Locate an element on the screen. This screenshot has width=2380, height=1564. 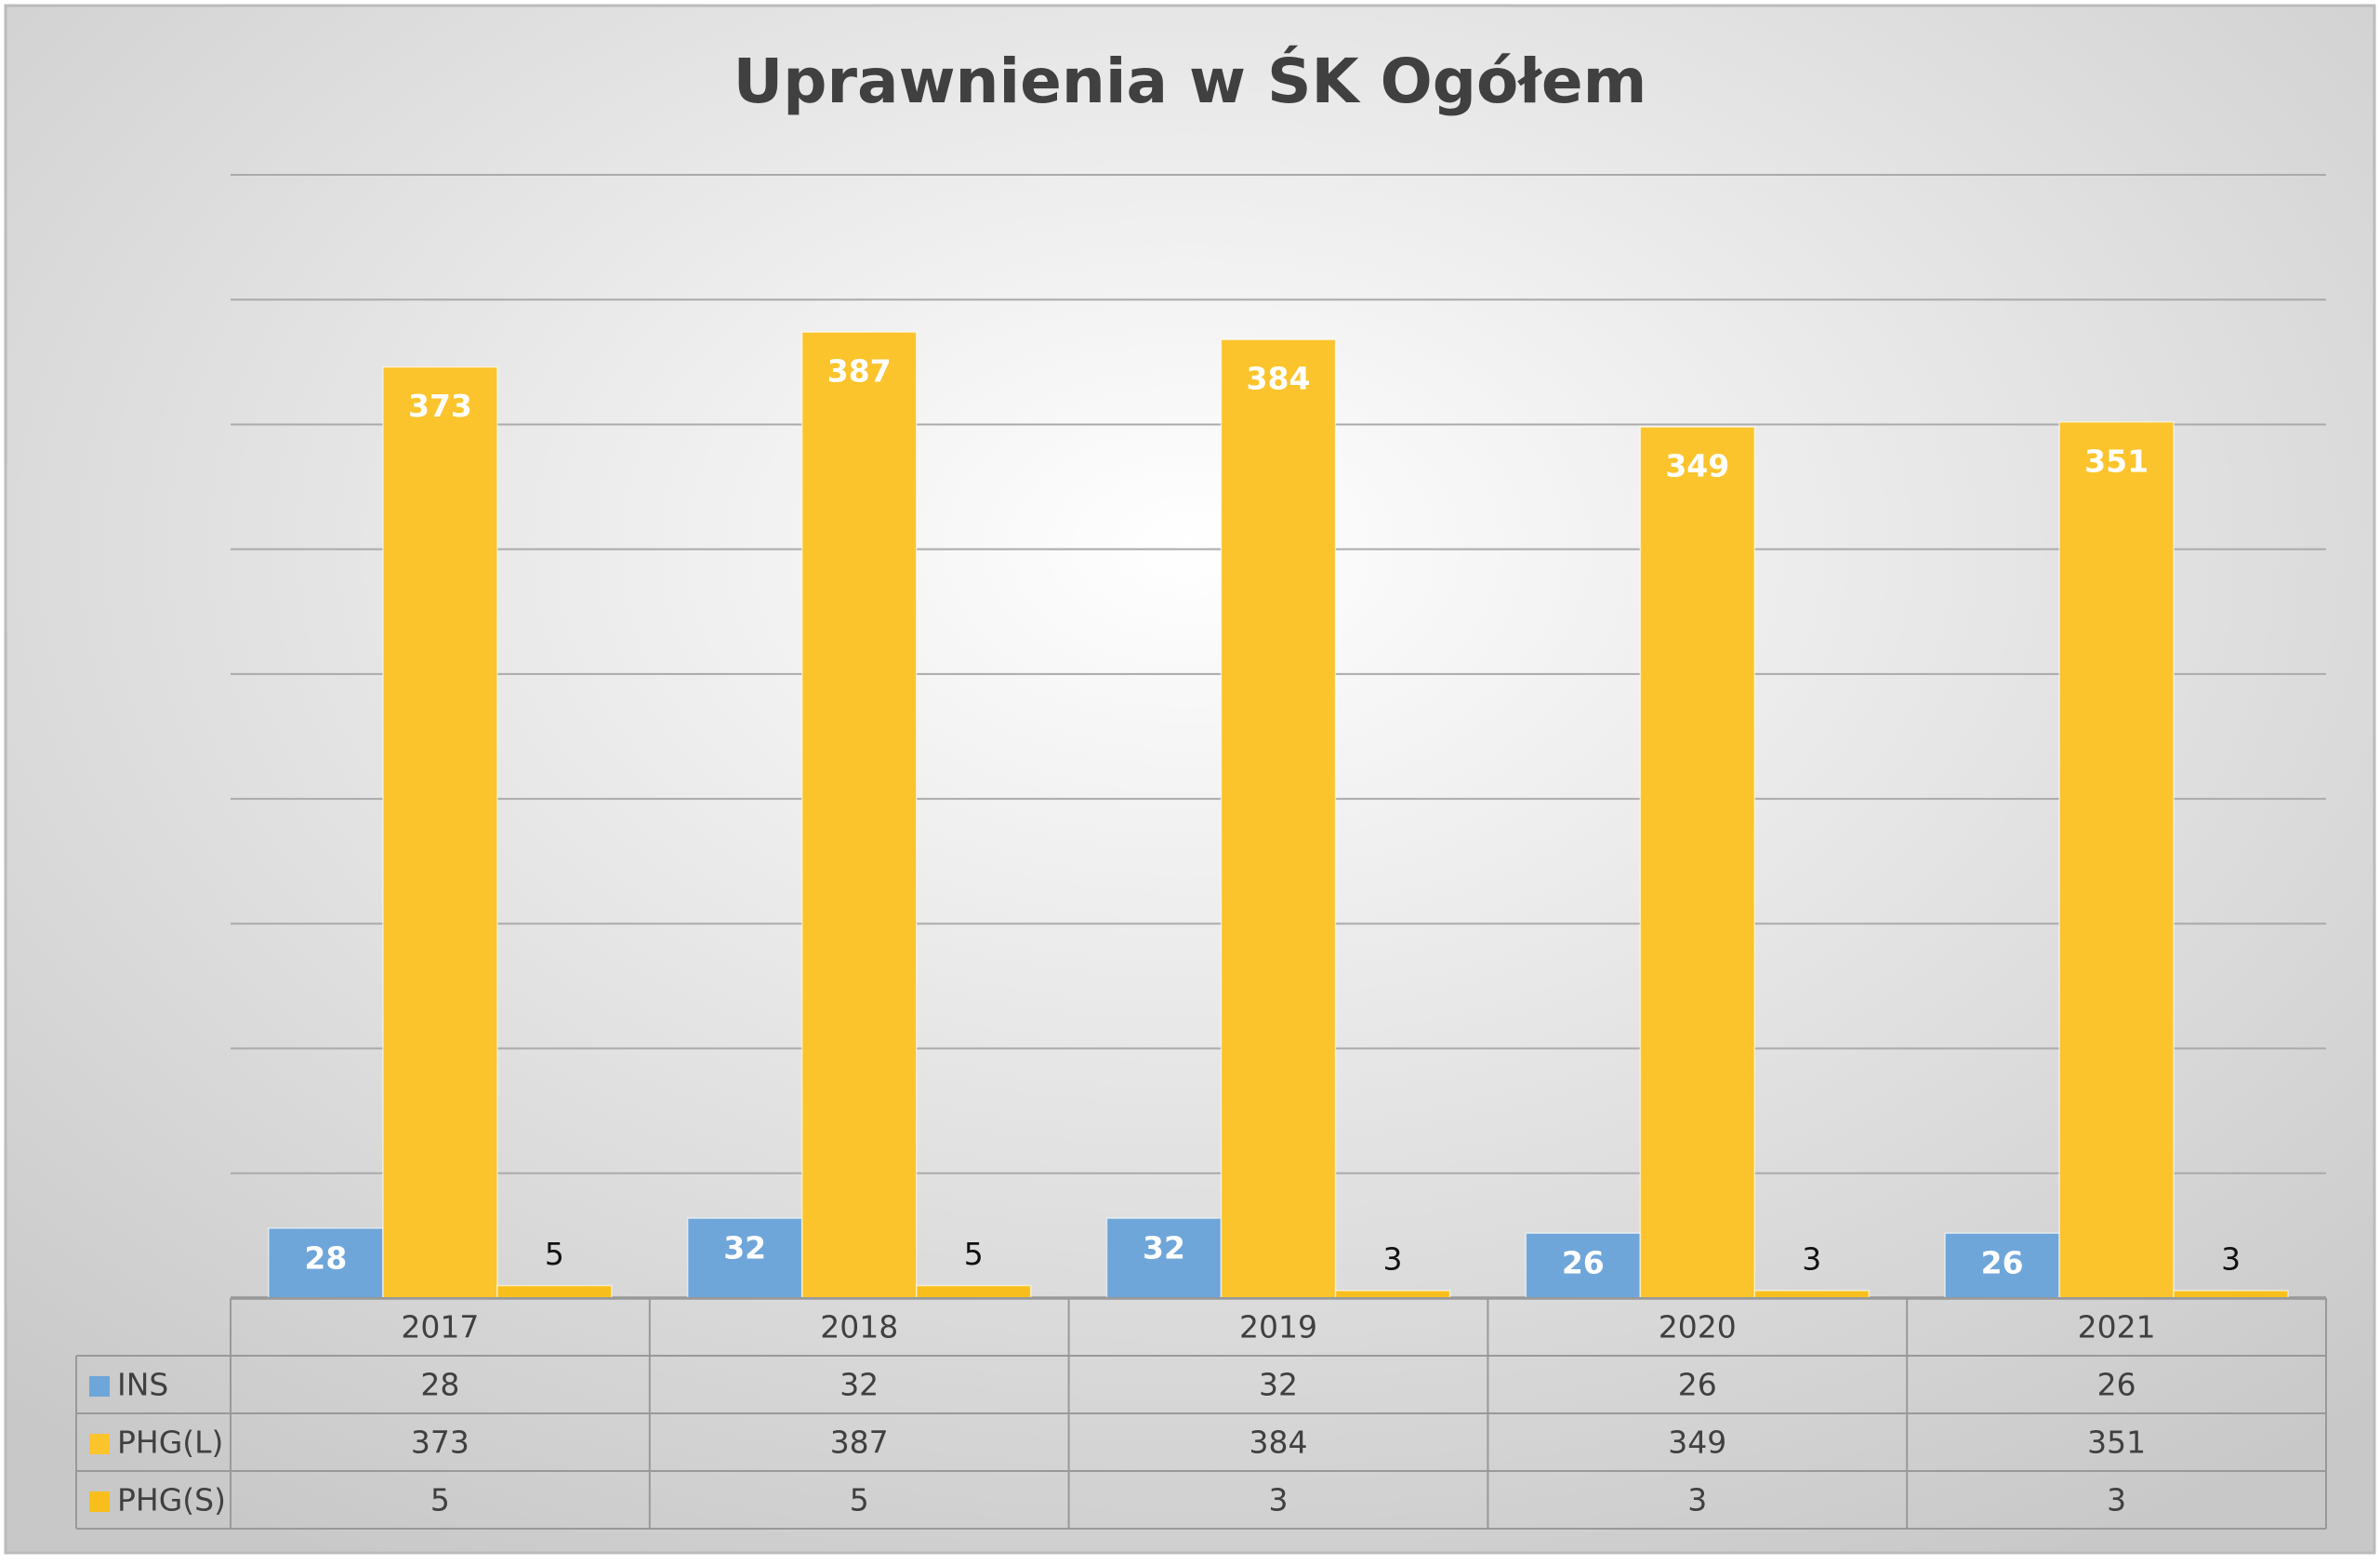
legend-label: PHG(S) is located at coordinates (171, 1500).